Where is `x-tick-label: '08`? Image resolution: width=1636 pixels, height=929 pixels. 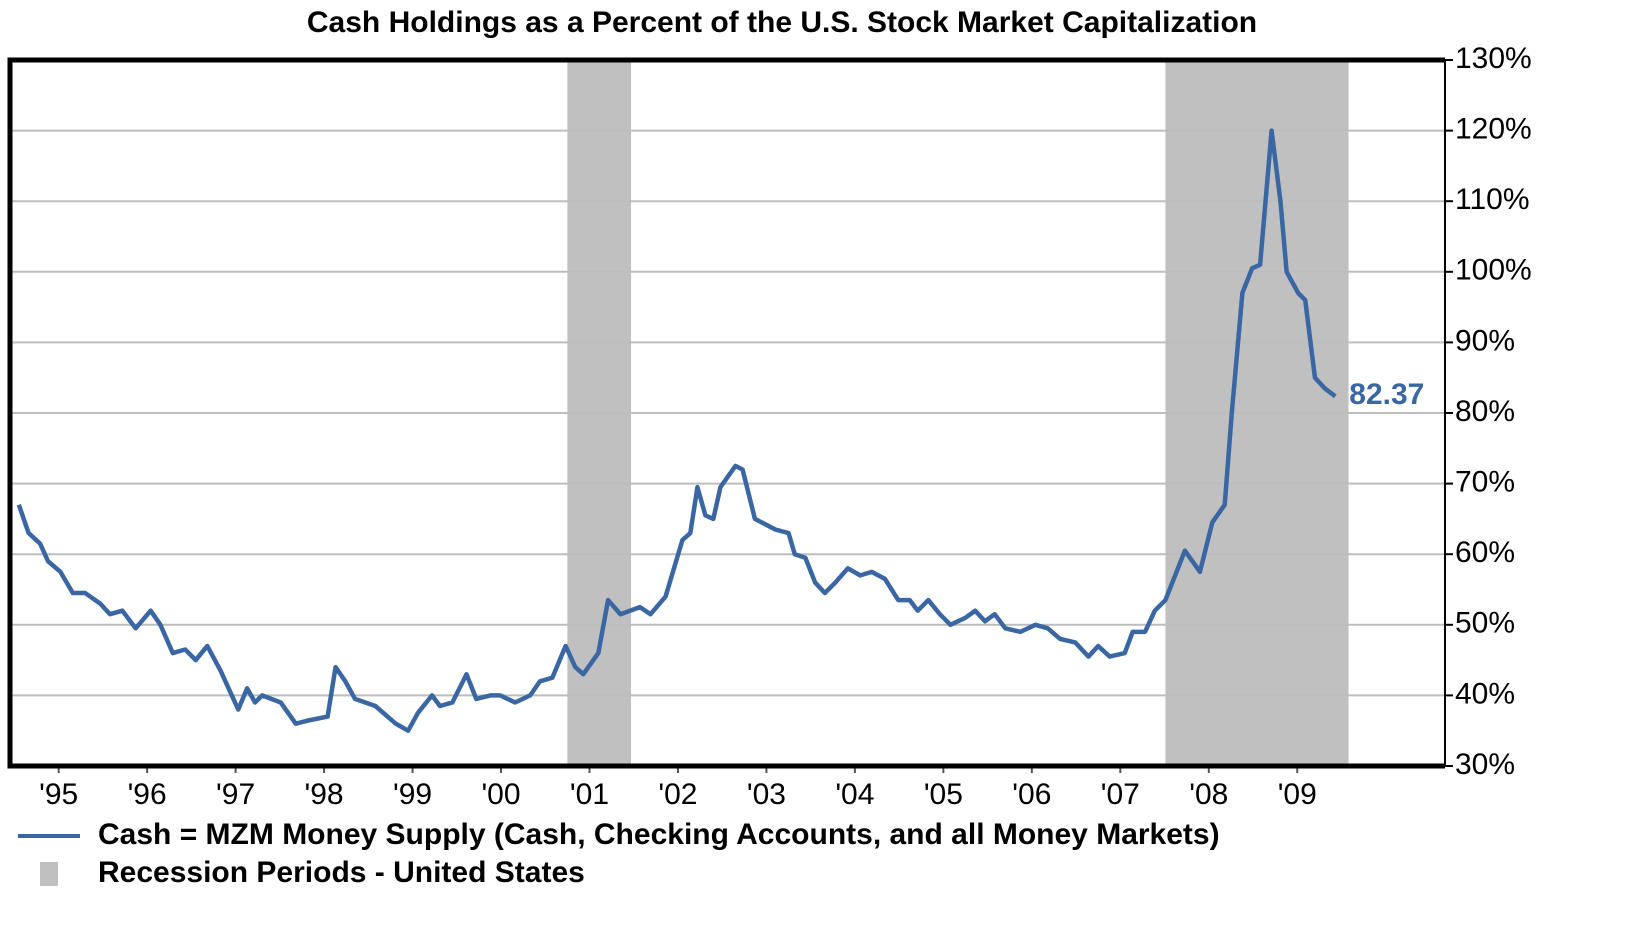
x-tick-label: '08 is located at coordinates (1208, 794).